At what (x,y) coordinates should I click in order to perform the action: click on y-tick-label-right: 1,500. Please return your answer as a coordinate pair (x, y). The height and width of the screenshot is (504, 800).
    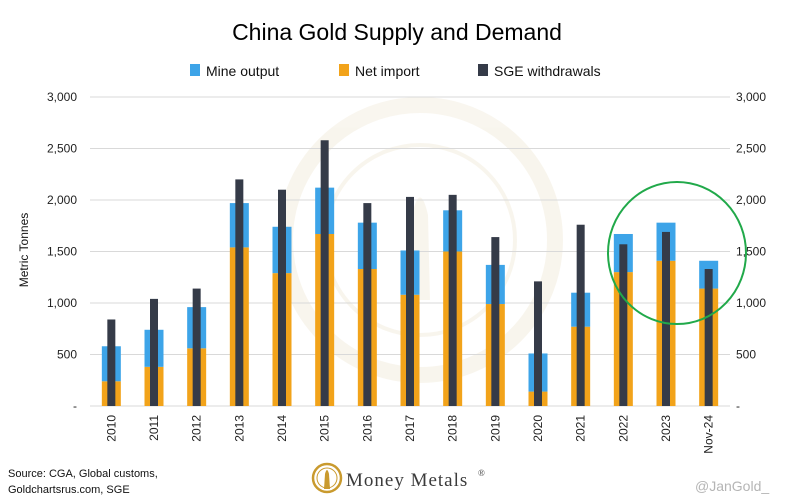
    Looking at the image, I should click on (751, 252).